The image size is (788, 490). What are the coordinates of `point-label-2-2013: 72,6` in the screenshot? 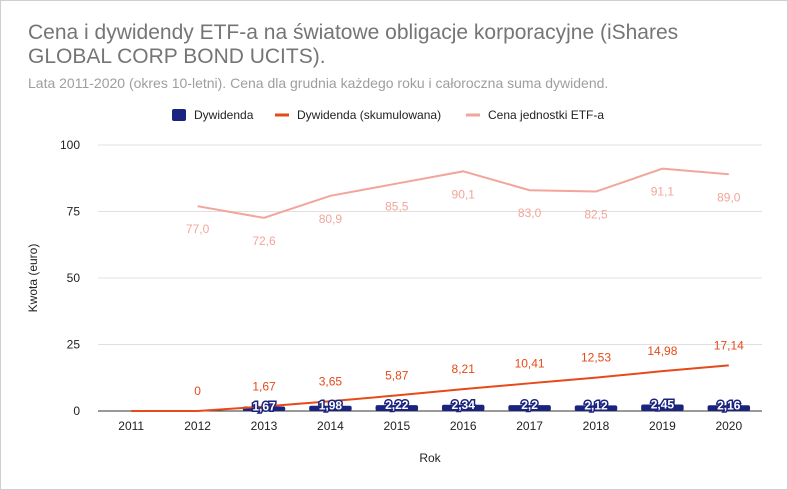 It's located at (264, 241).